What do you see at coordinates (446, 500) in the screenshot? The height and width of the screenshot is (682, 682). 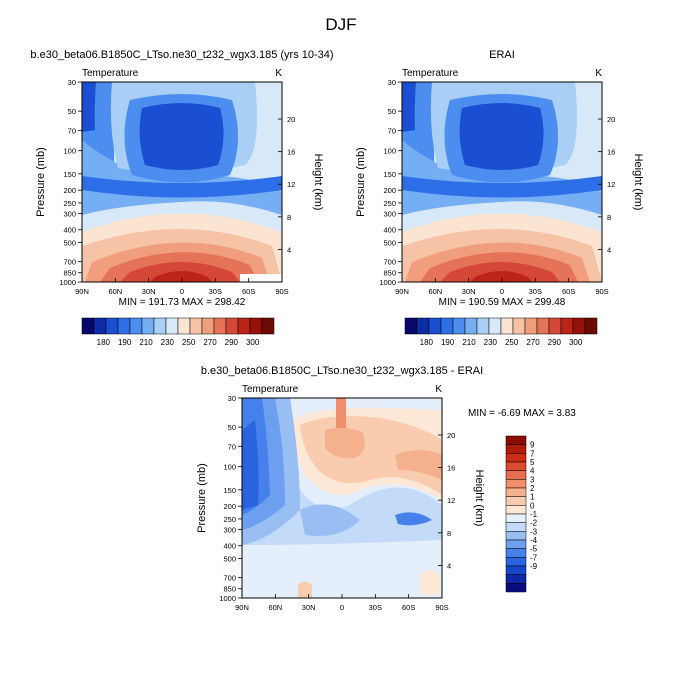 I see `panel-difference-right-axis: 4 8 12 16 20` at bounding box center [446, 500].